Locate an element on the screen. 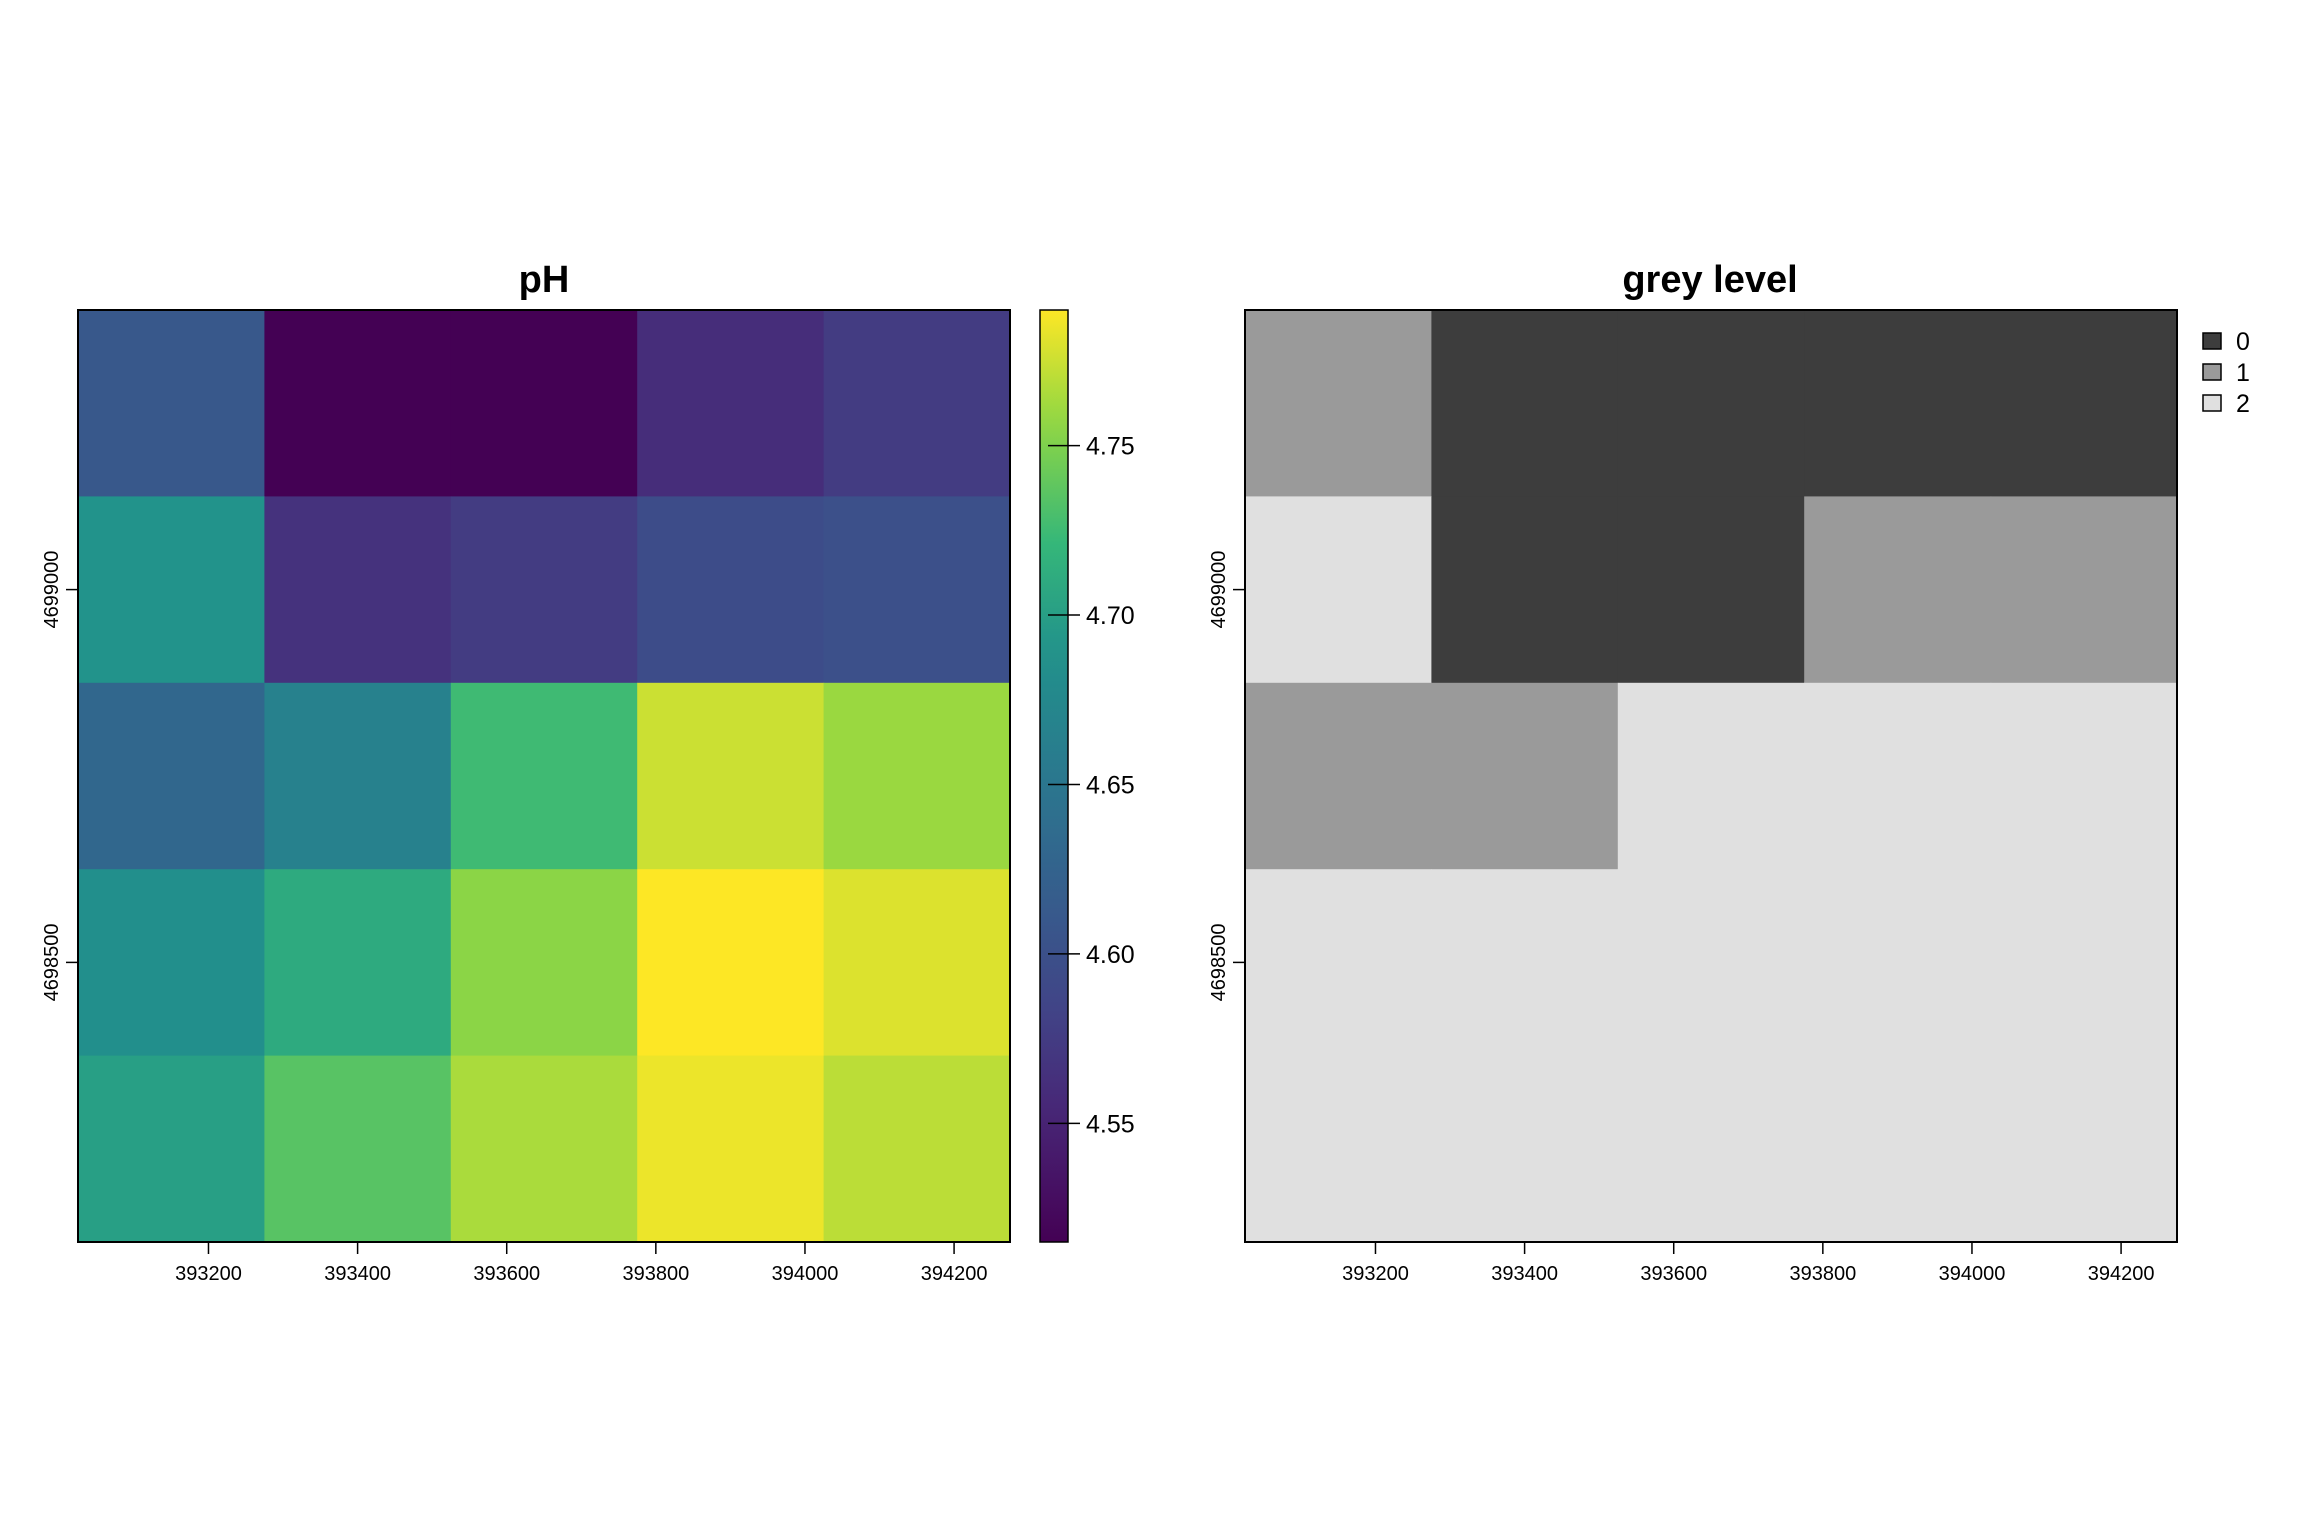  grey-level-title: grey level is located at coordinates (1709, 280).